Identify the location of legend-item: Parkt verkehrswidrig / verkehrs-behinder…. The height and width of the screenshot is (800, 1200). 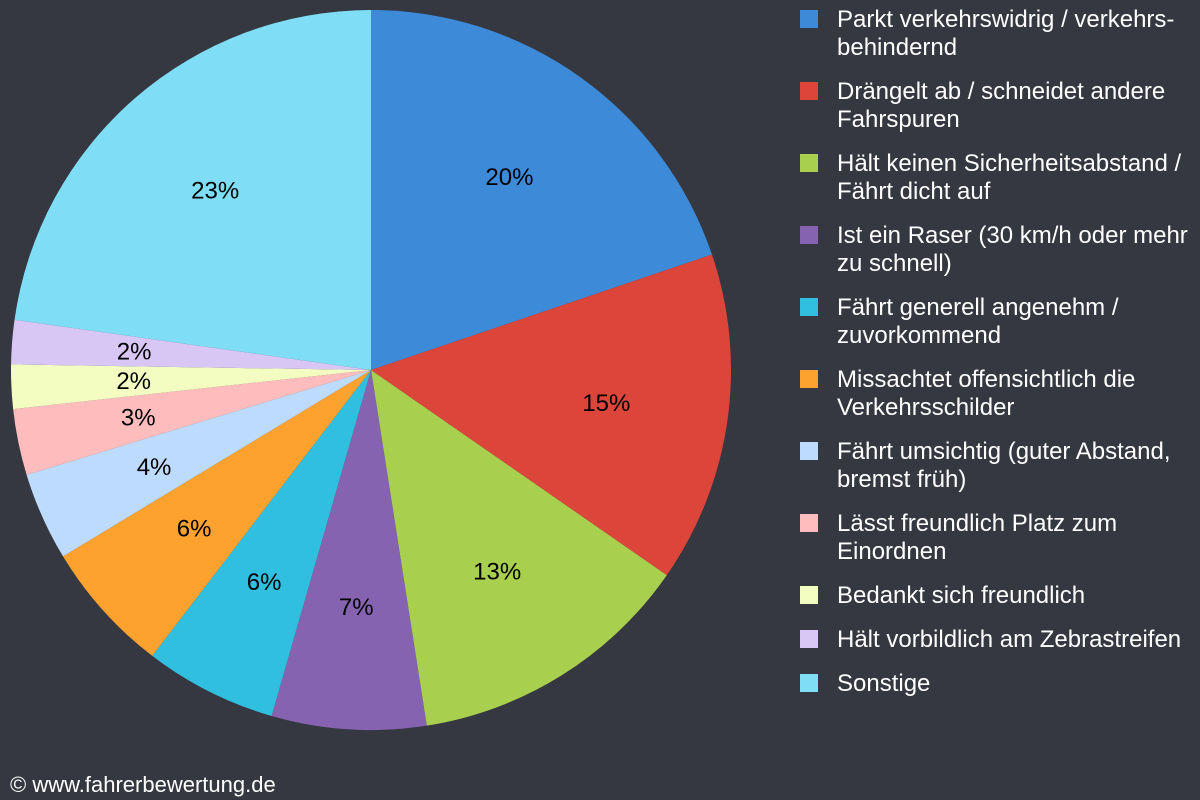
(997, 34).